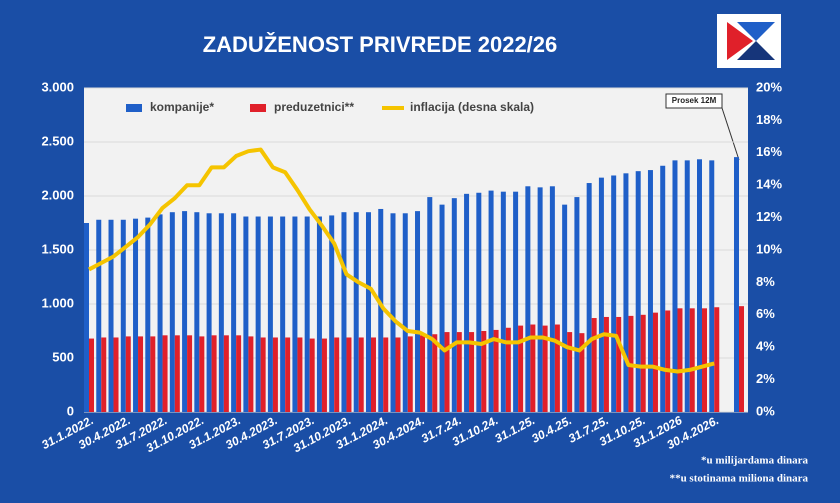  What do you see at coordinates (754, 461) in the screenshot?
I see `footnote: *u milijardama dinara` at bounding box center [754, 461].